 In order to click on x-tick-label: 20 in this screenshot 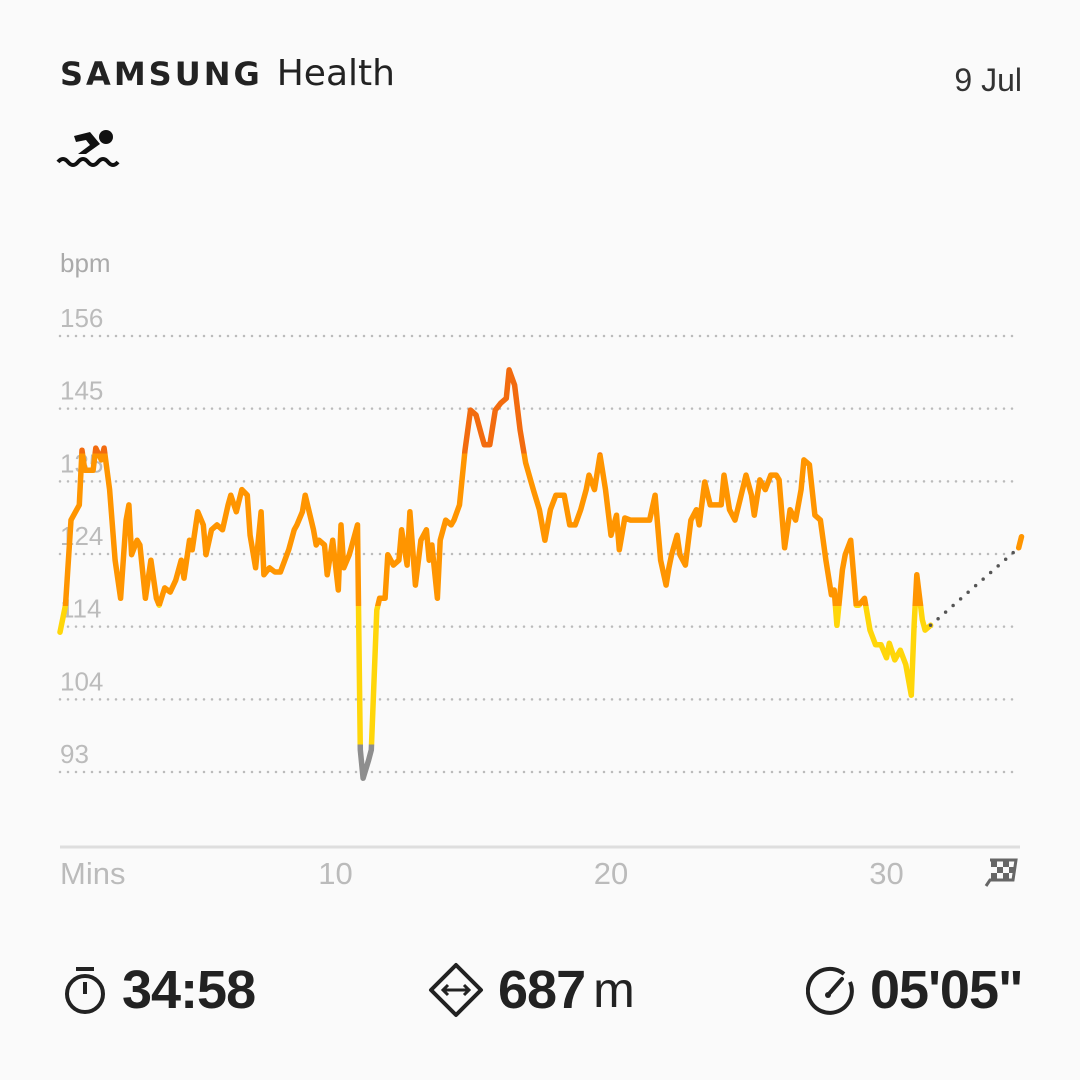, I will do `click(611, 873)`.